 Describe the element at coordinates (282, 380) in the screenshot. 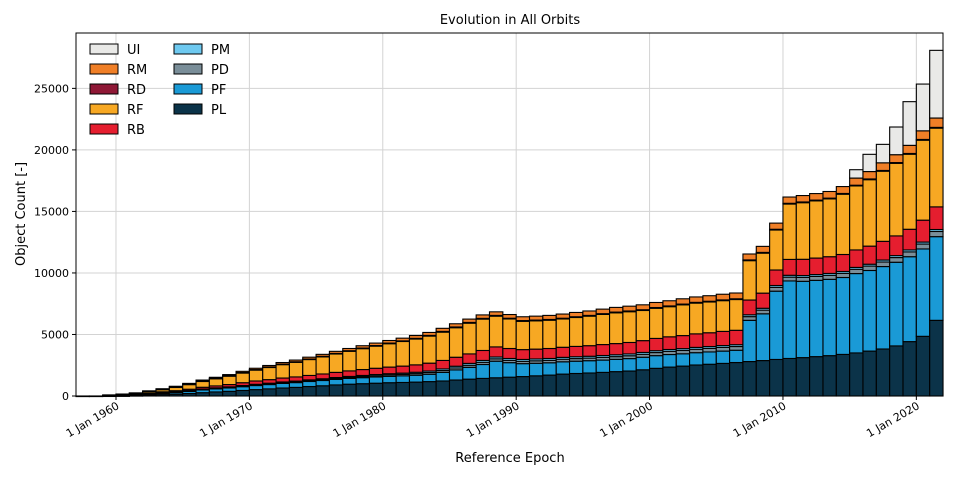

I see `bar-rb-1972` at that location.